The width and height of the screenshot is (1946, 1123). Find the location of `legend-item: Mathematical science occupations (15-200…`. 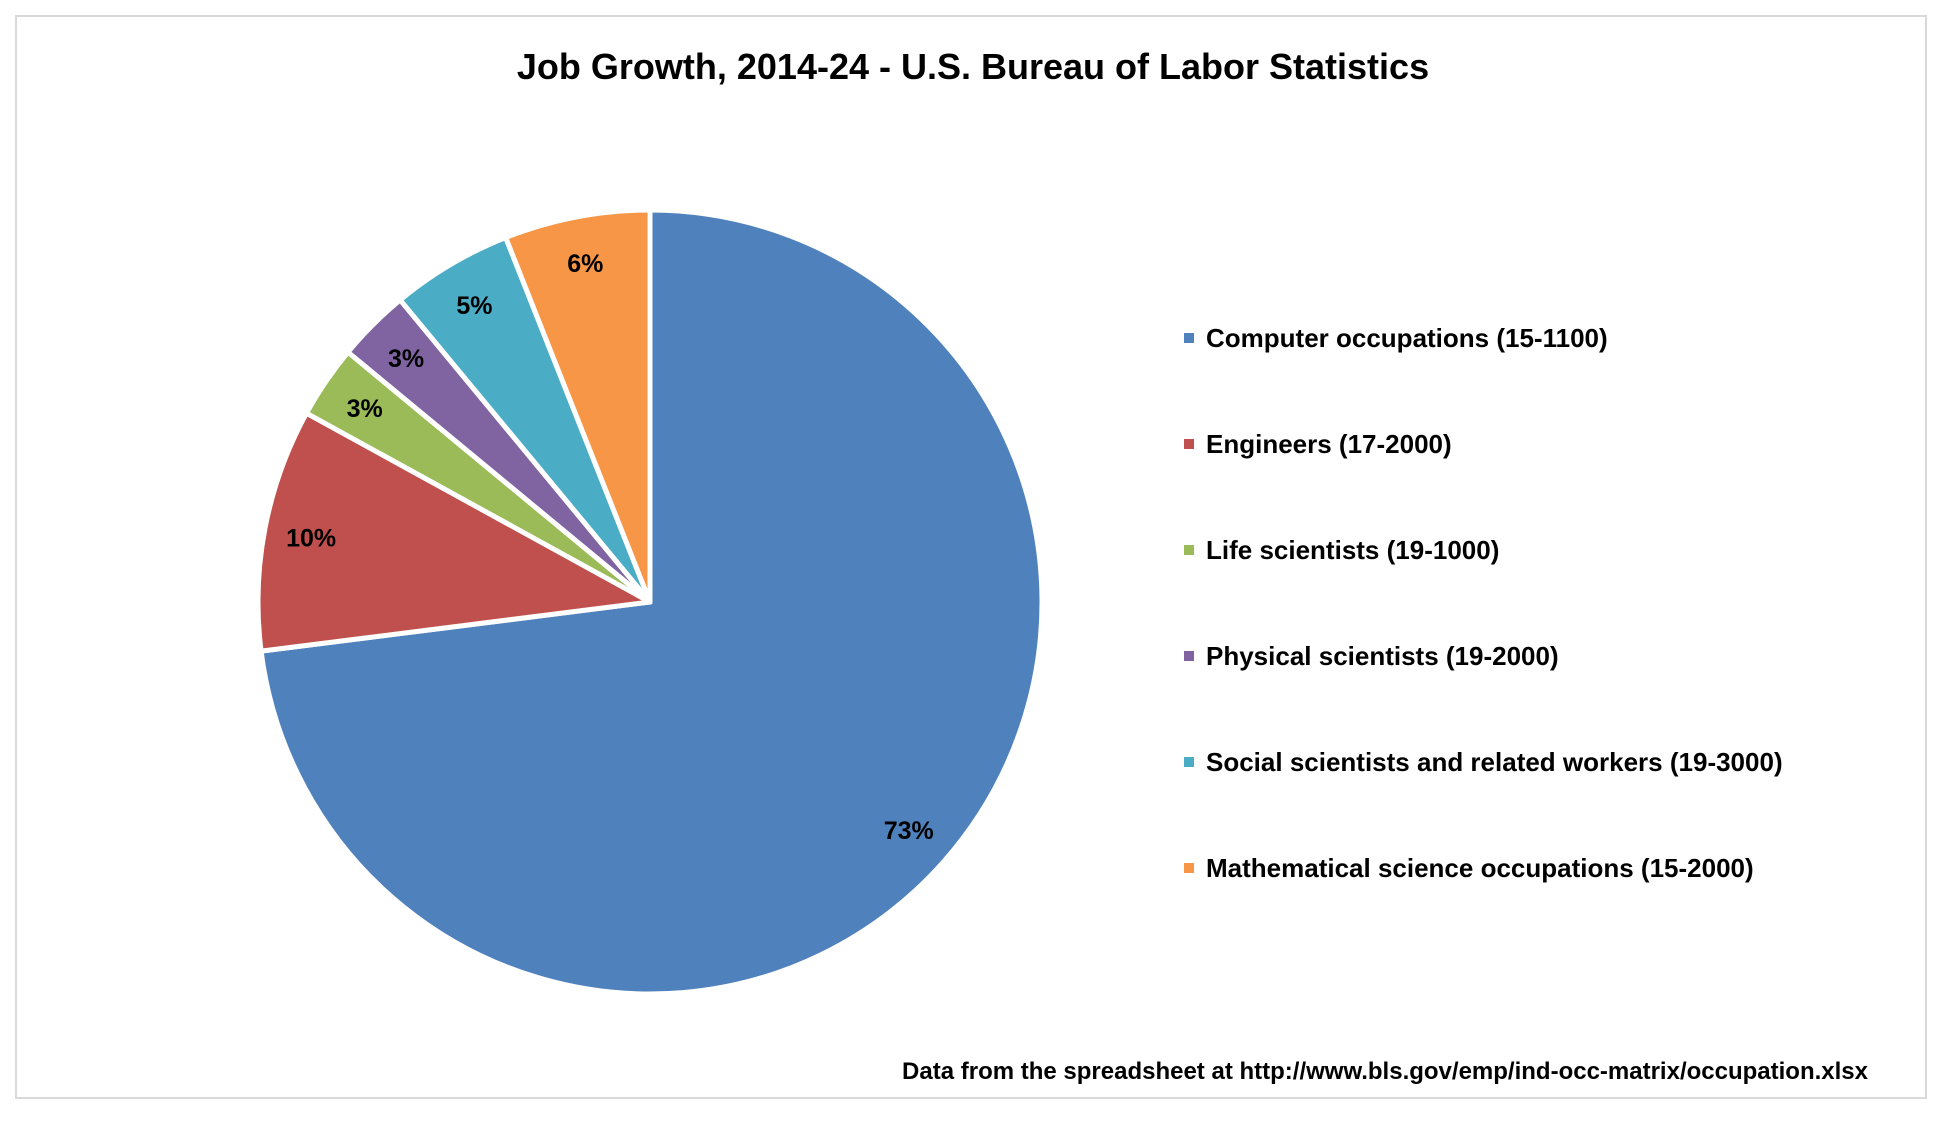

legend-item: Mathematical science occupations (15-200… is located at coordinates (1469, 868).